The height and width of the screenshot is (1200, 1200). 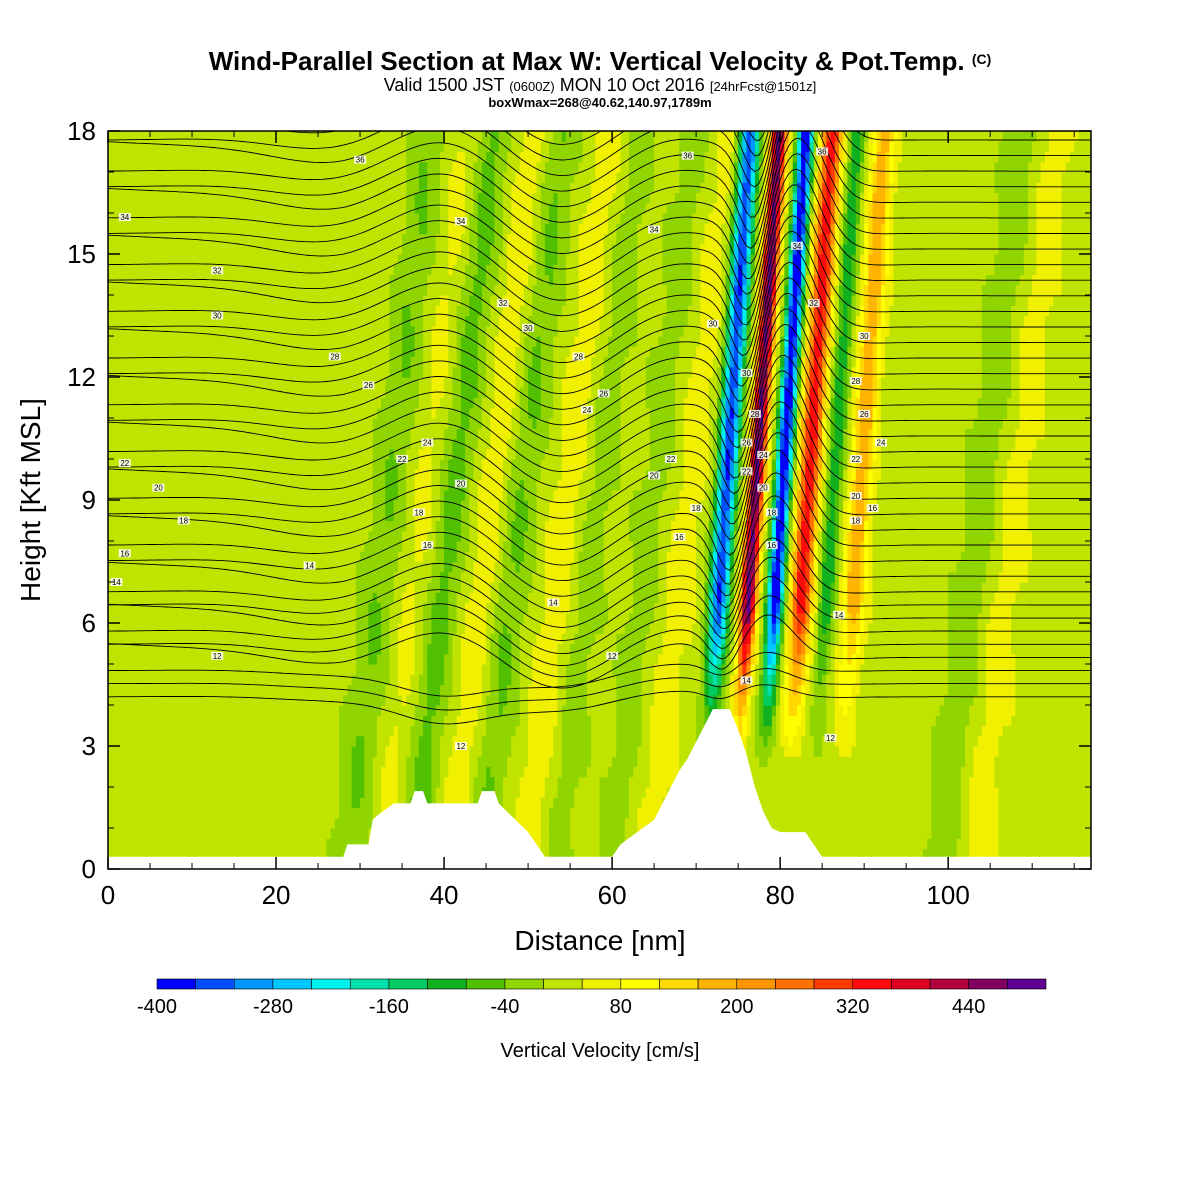 What do you see at coordinates (632, 85) in the screenshot?
I see `valid-date: MON 10 Oct 2016` at bounding box center [632, 85].